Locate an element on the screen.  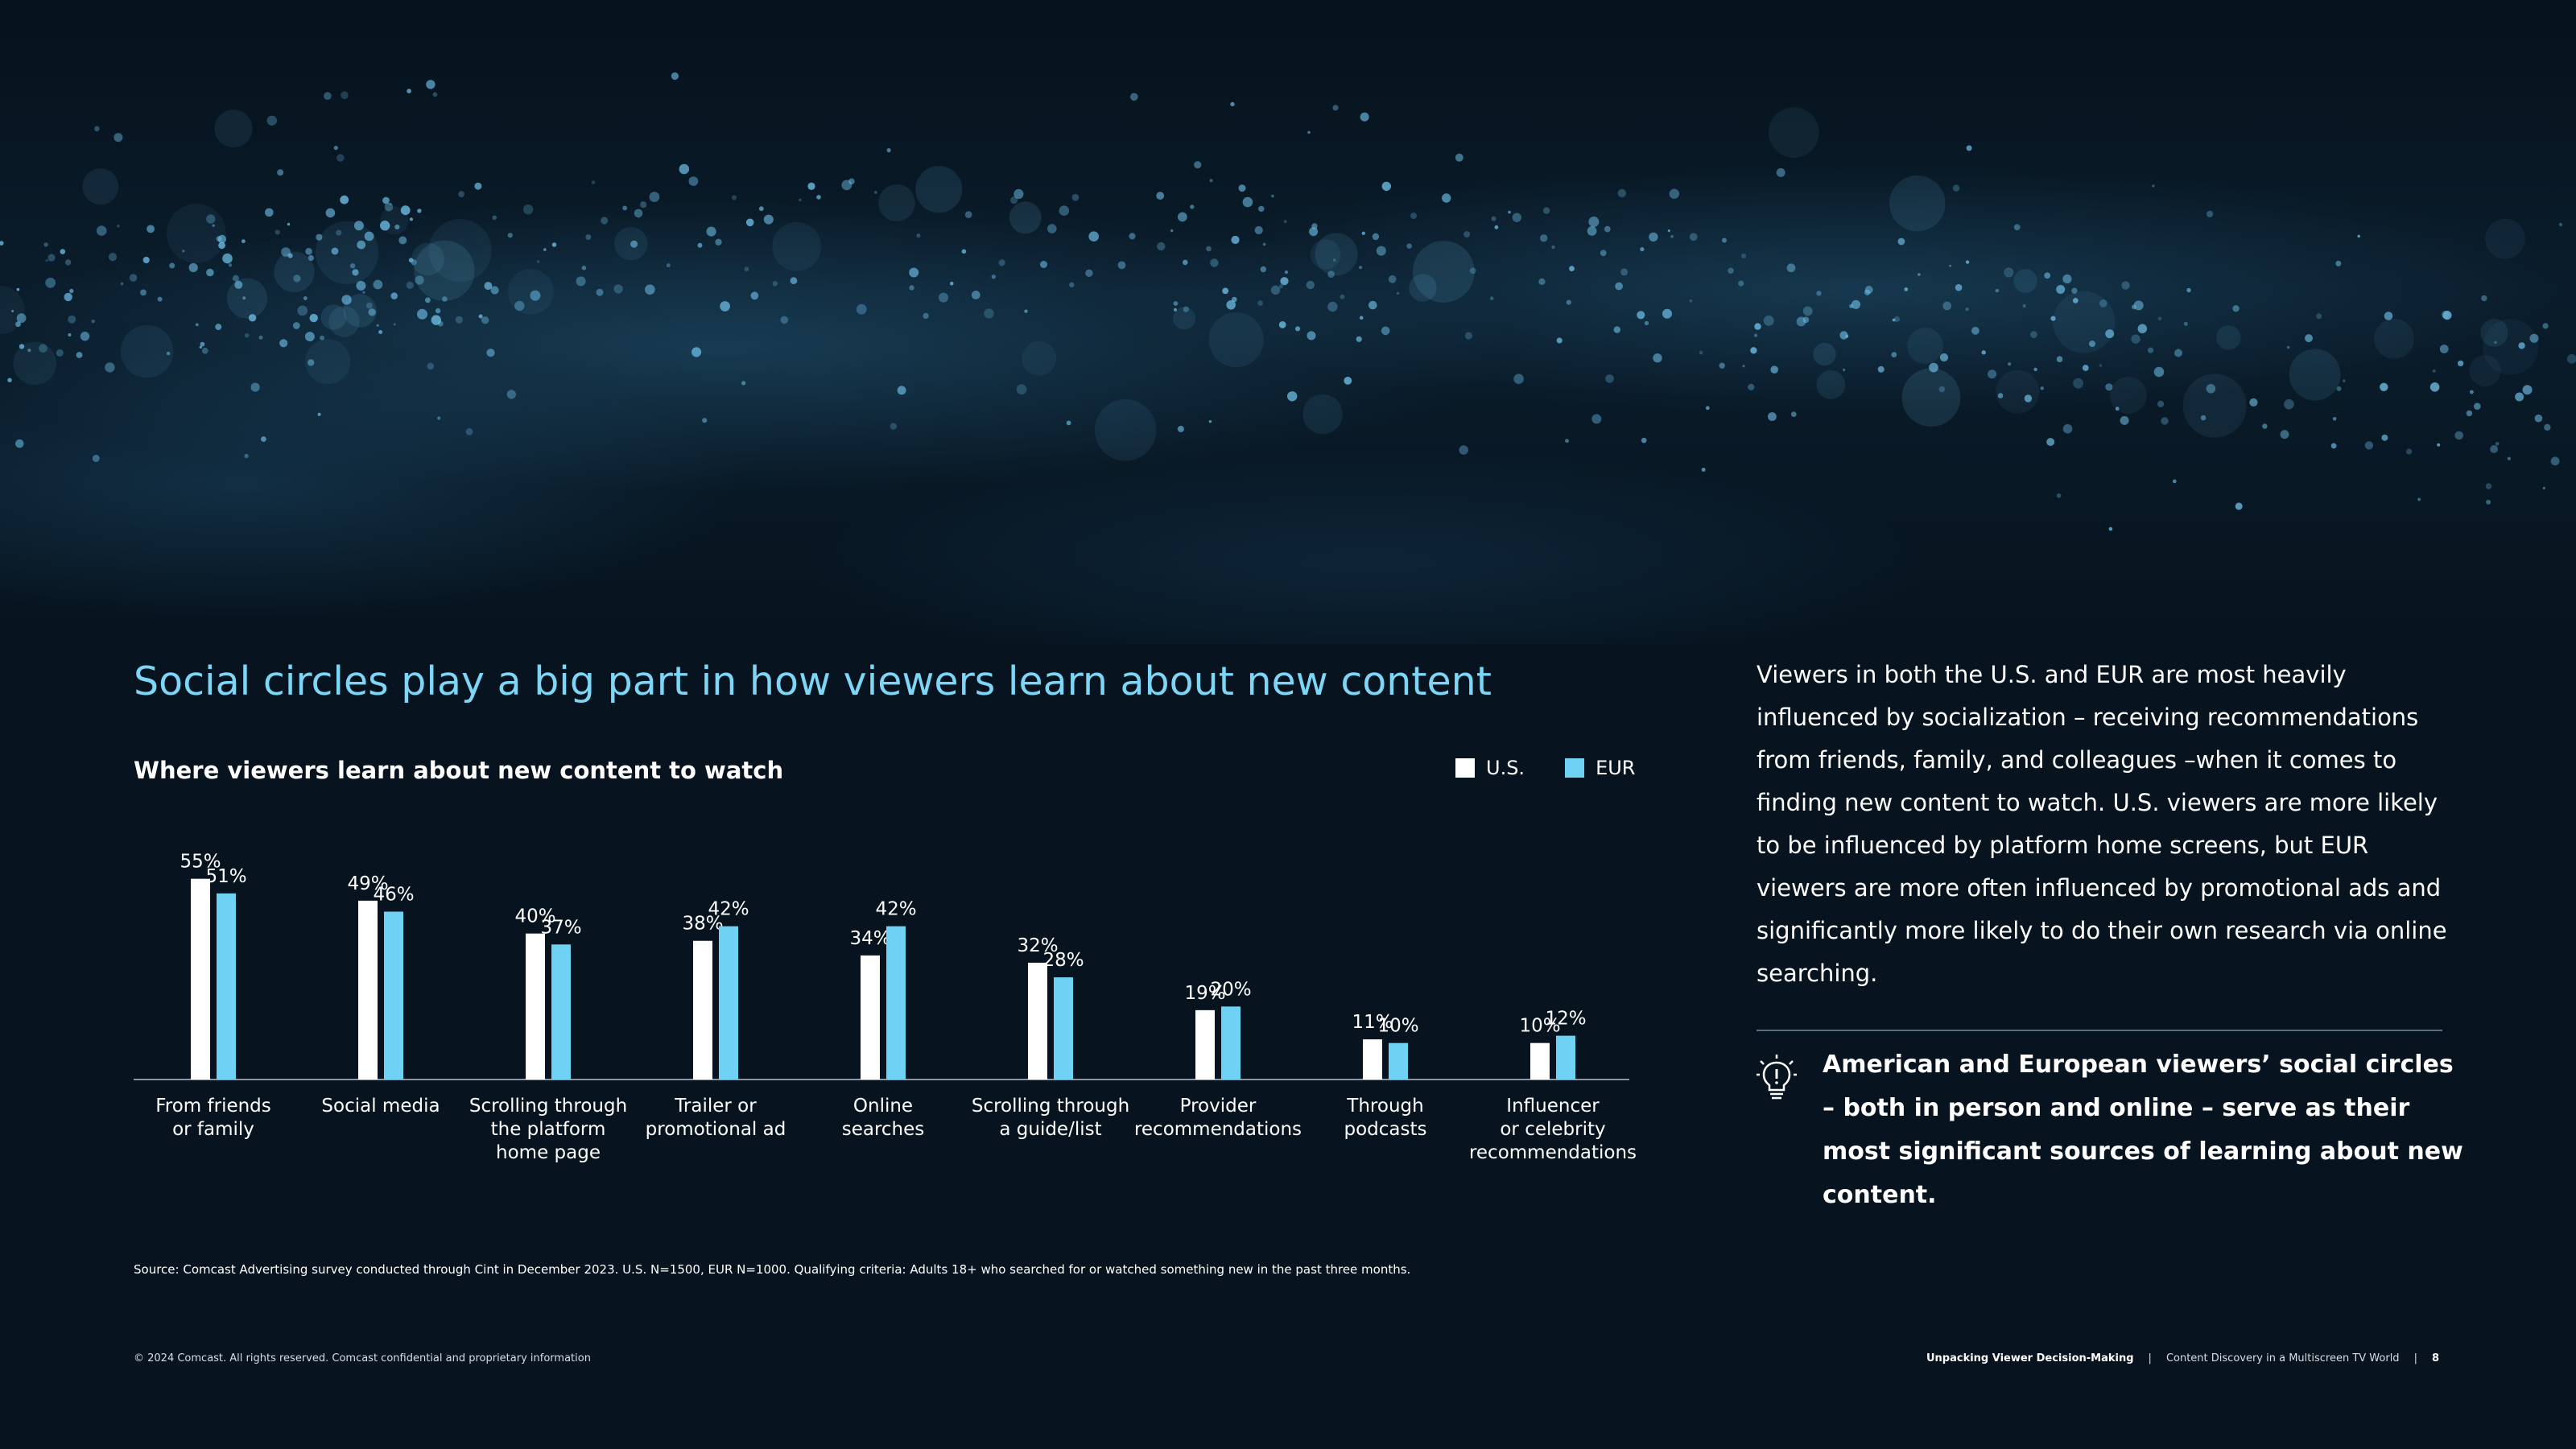
x-tick-label: Scrolling through the platform home page is located at coordinates (548, 1129).